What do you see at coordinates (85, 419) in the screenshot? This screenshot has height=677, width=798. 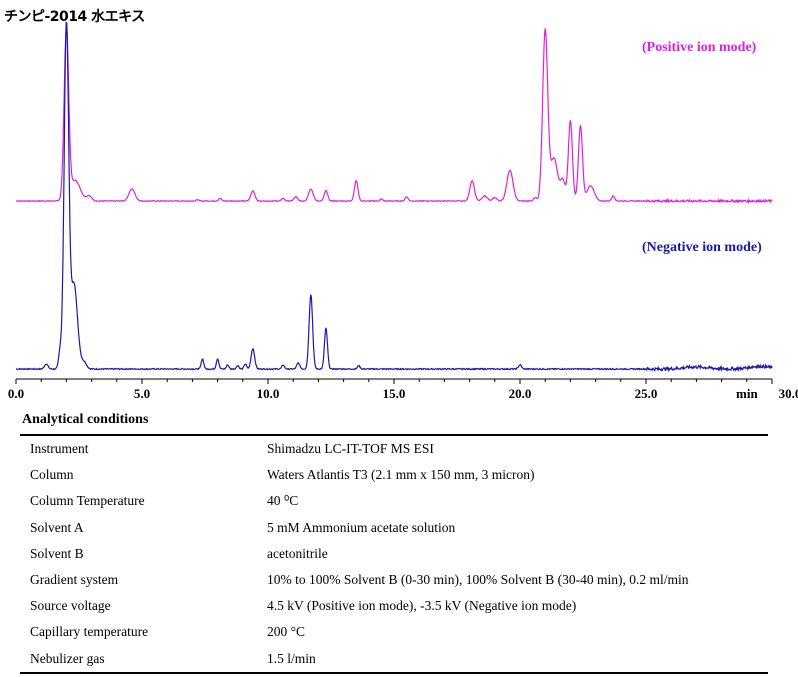 I see `conditions-title: Analytical conditions` at bounding box center [85, 419].